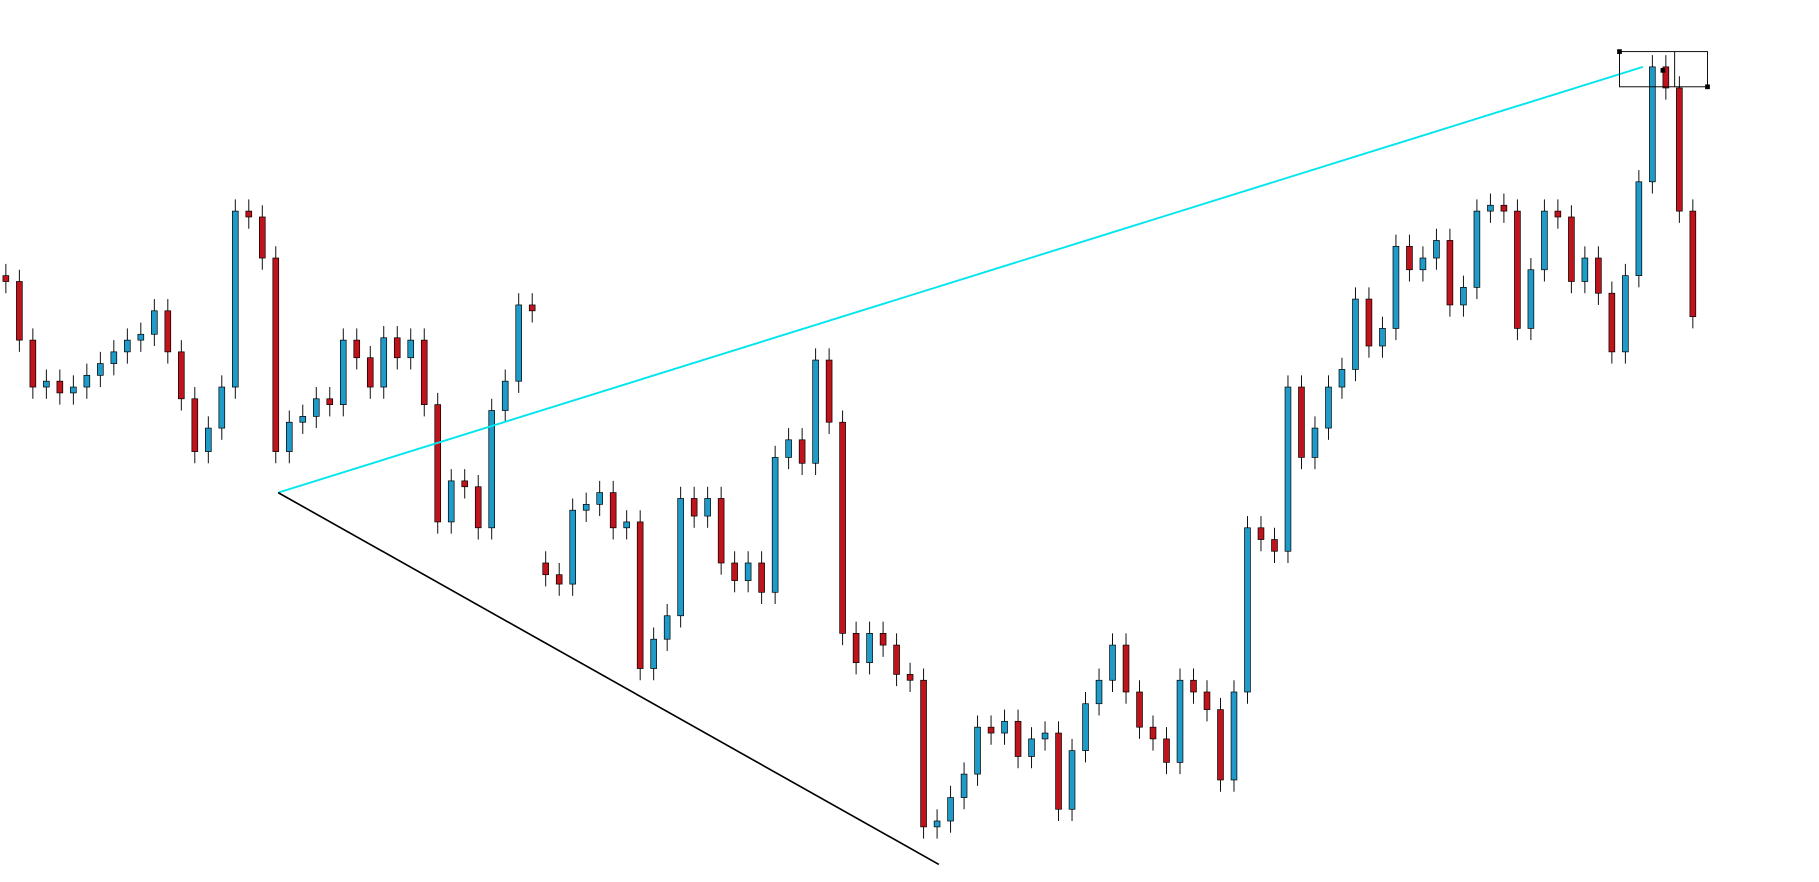 The image size is (1819, 882). I want to click on box, so click(1663, 69).